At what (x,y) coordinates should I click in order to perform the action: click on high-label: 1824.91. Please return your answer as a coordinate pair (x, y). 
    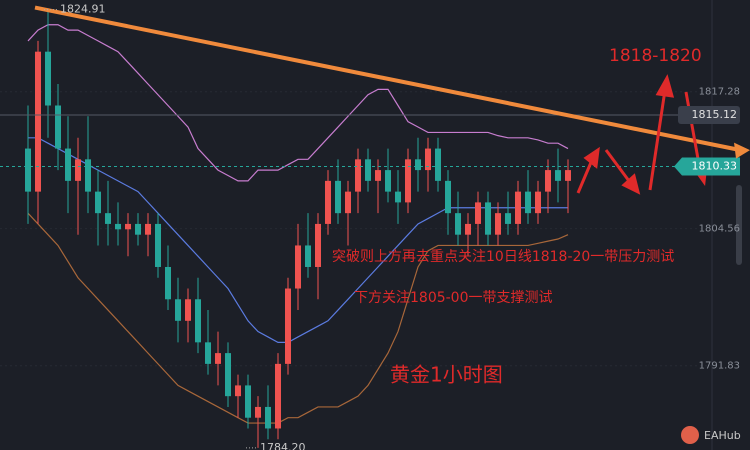
    Looking at the image, I should click on (83, 9).